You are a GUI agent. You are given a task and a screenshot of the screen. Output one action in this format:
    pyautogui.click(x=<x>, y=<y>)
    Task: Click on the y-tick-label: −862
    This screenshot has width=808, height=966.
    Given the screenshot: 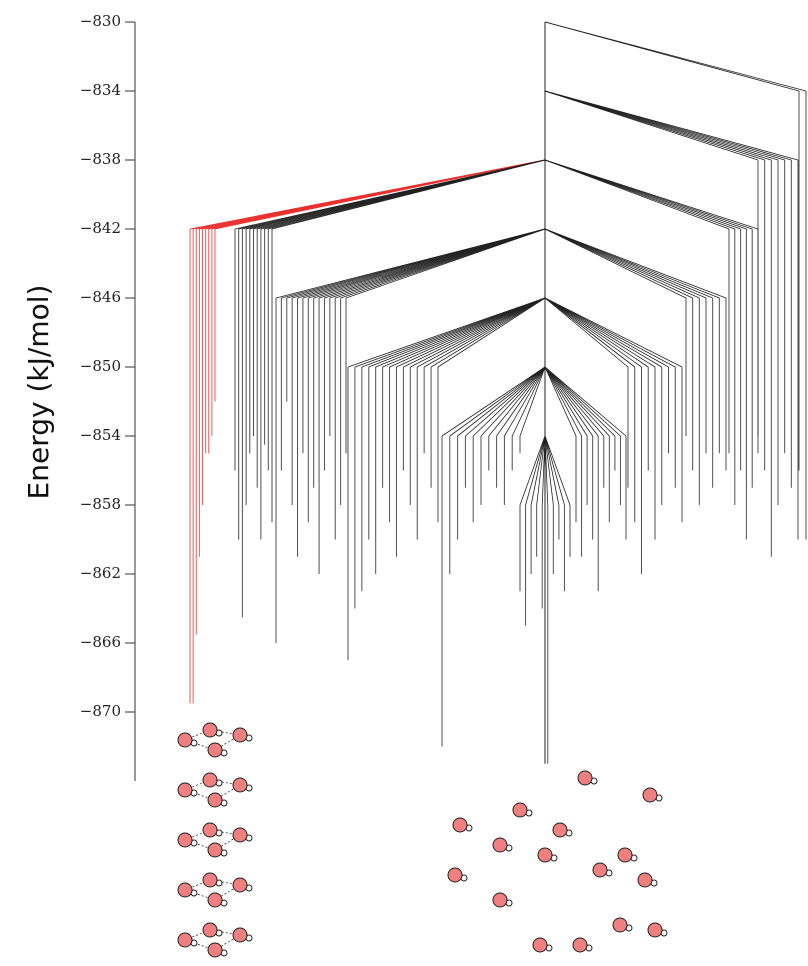 What is the action you would take?
    pyautogui.click(x=100, y=573)
    